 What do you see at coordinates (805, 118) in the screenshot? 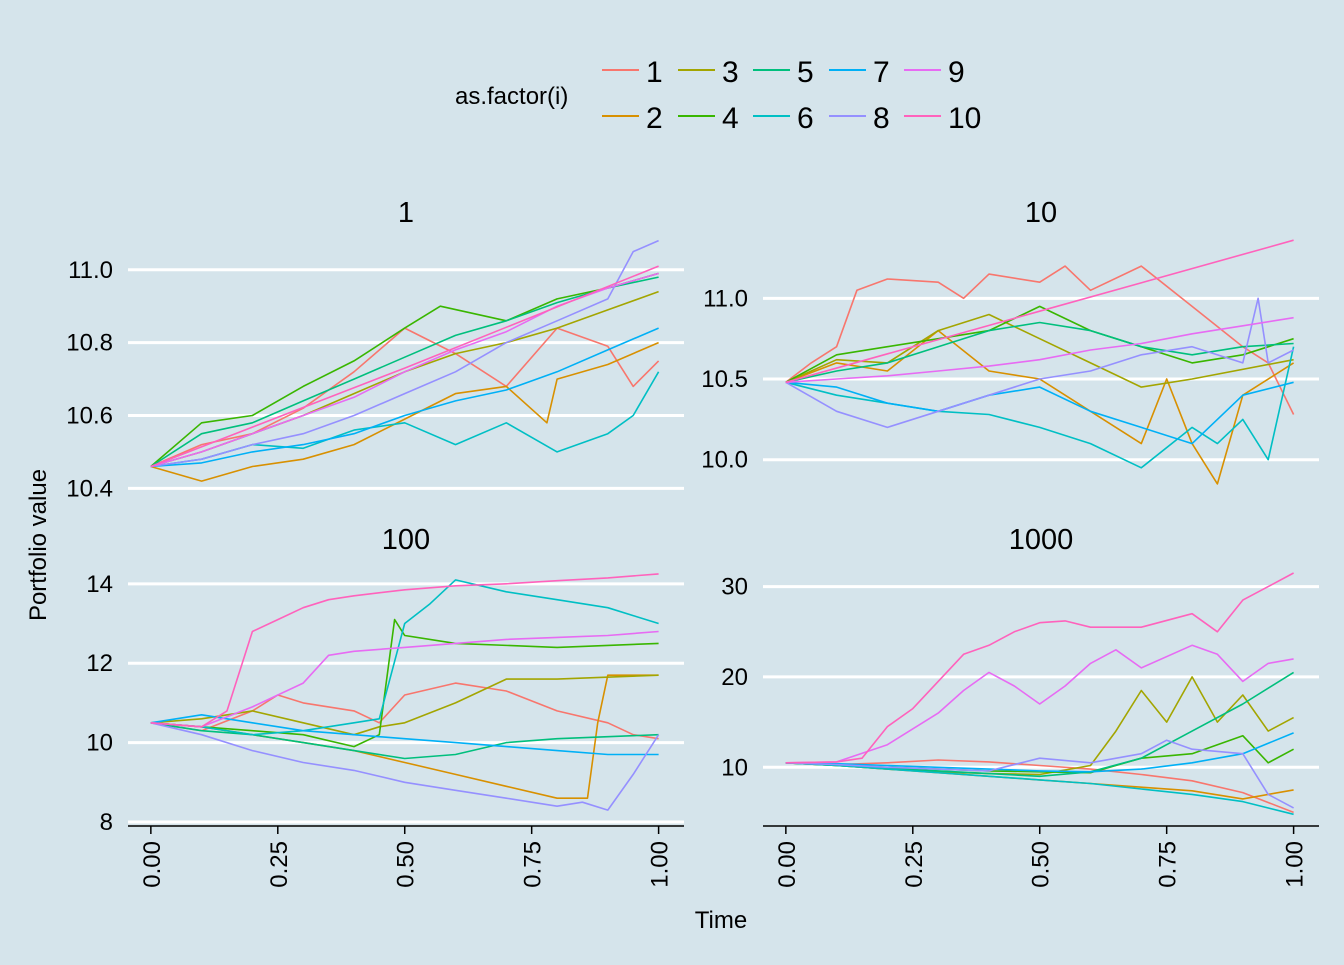
I see `legend-label-6: 6` at bounding box center [805, 118].